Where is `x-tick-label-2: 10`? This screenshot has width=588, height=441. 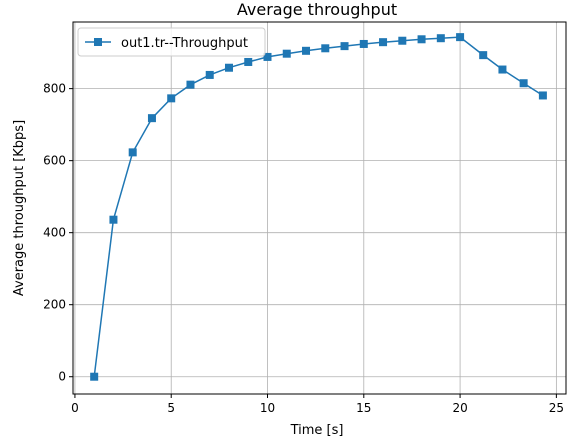
x-tick-label-2: 10 is located at coordinates (267, 408).